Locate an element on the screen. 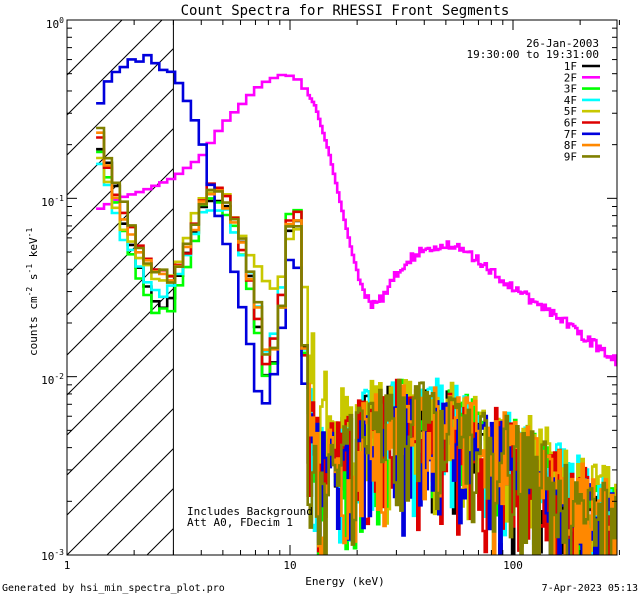  y-tick-label-1e-2: 10⁻² is located at coordinates (52, 379).